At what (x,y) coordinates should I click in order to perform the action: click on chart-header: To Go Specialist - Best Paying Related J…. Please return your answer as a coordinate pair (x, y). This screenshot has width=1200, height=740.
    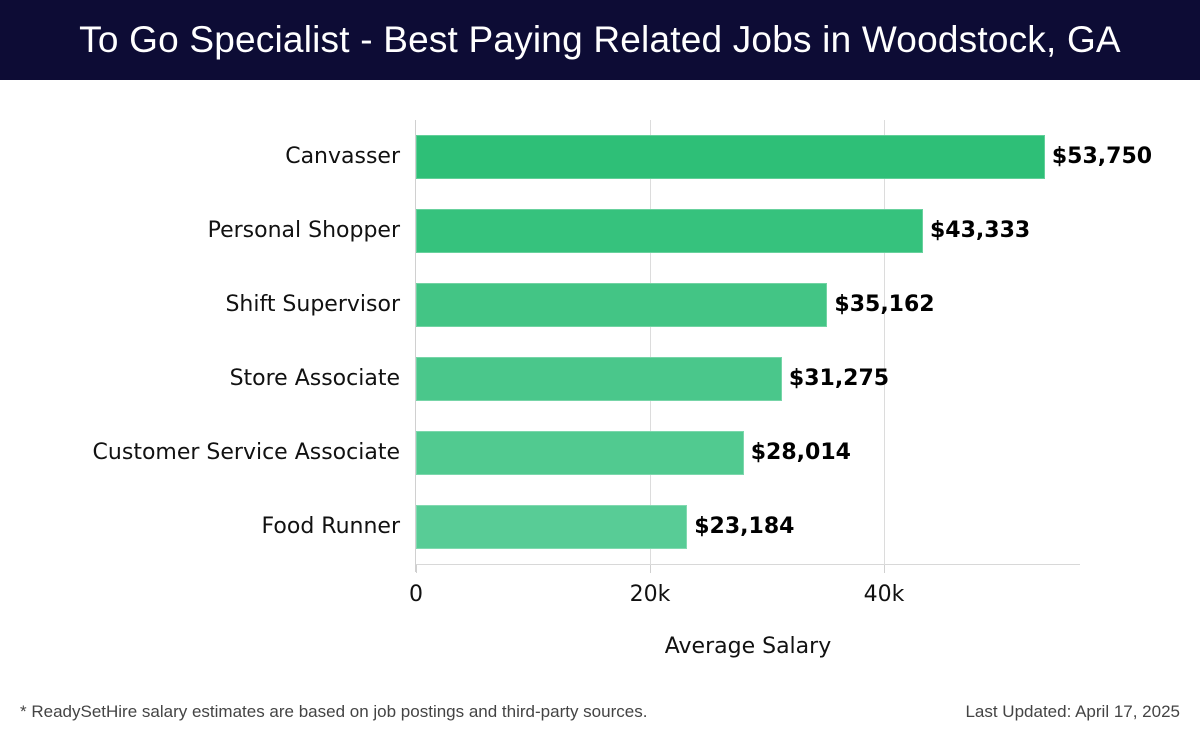
    Looking at the image, I should click on (600, 40).